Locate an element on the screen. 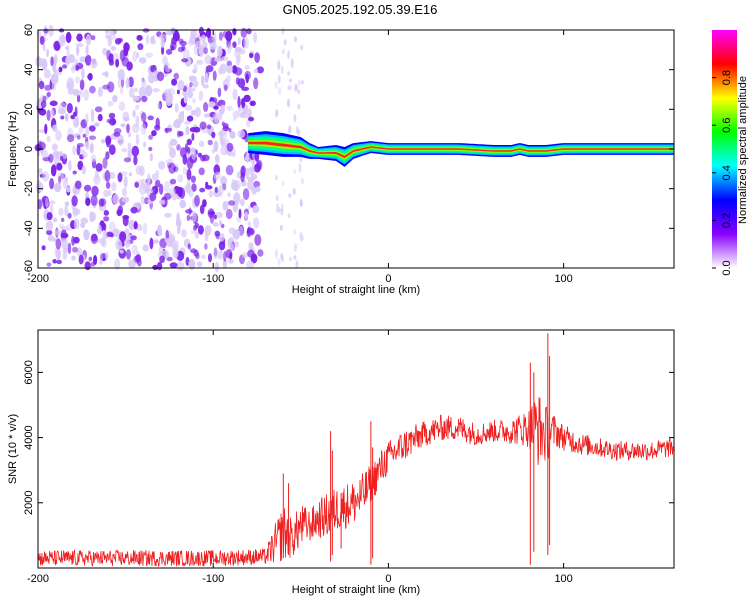 This screenshot has width=750, height=600. spec-x-tick-label: 0 is located at coordinates (388, 279).